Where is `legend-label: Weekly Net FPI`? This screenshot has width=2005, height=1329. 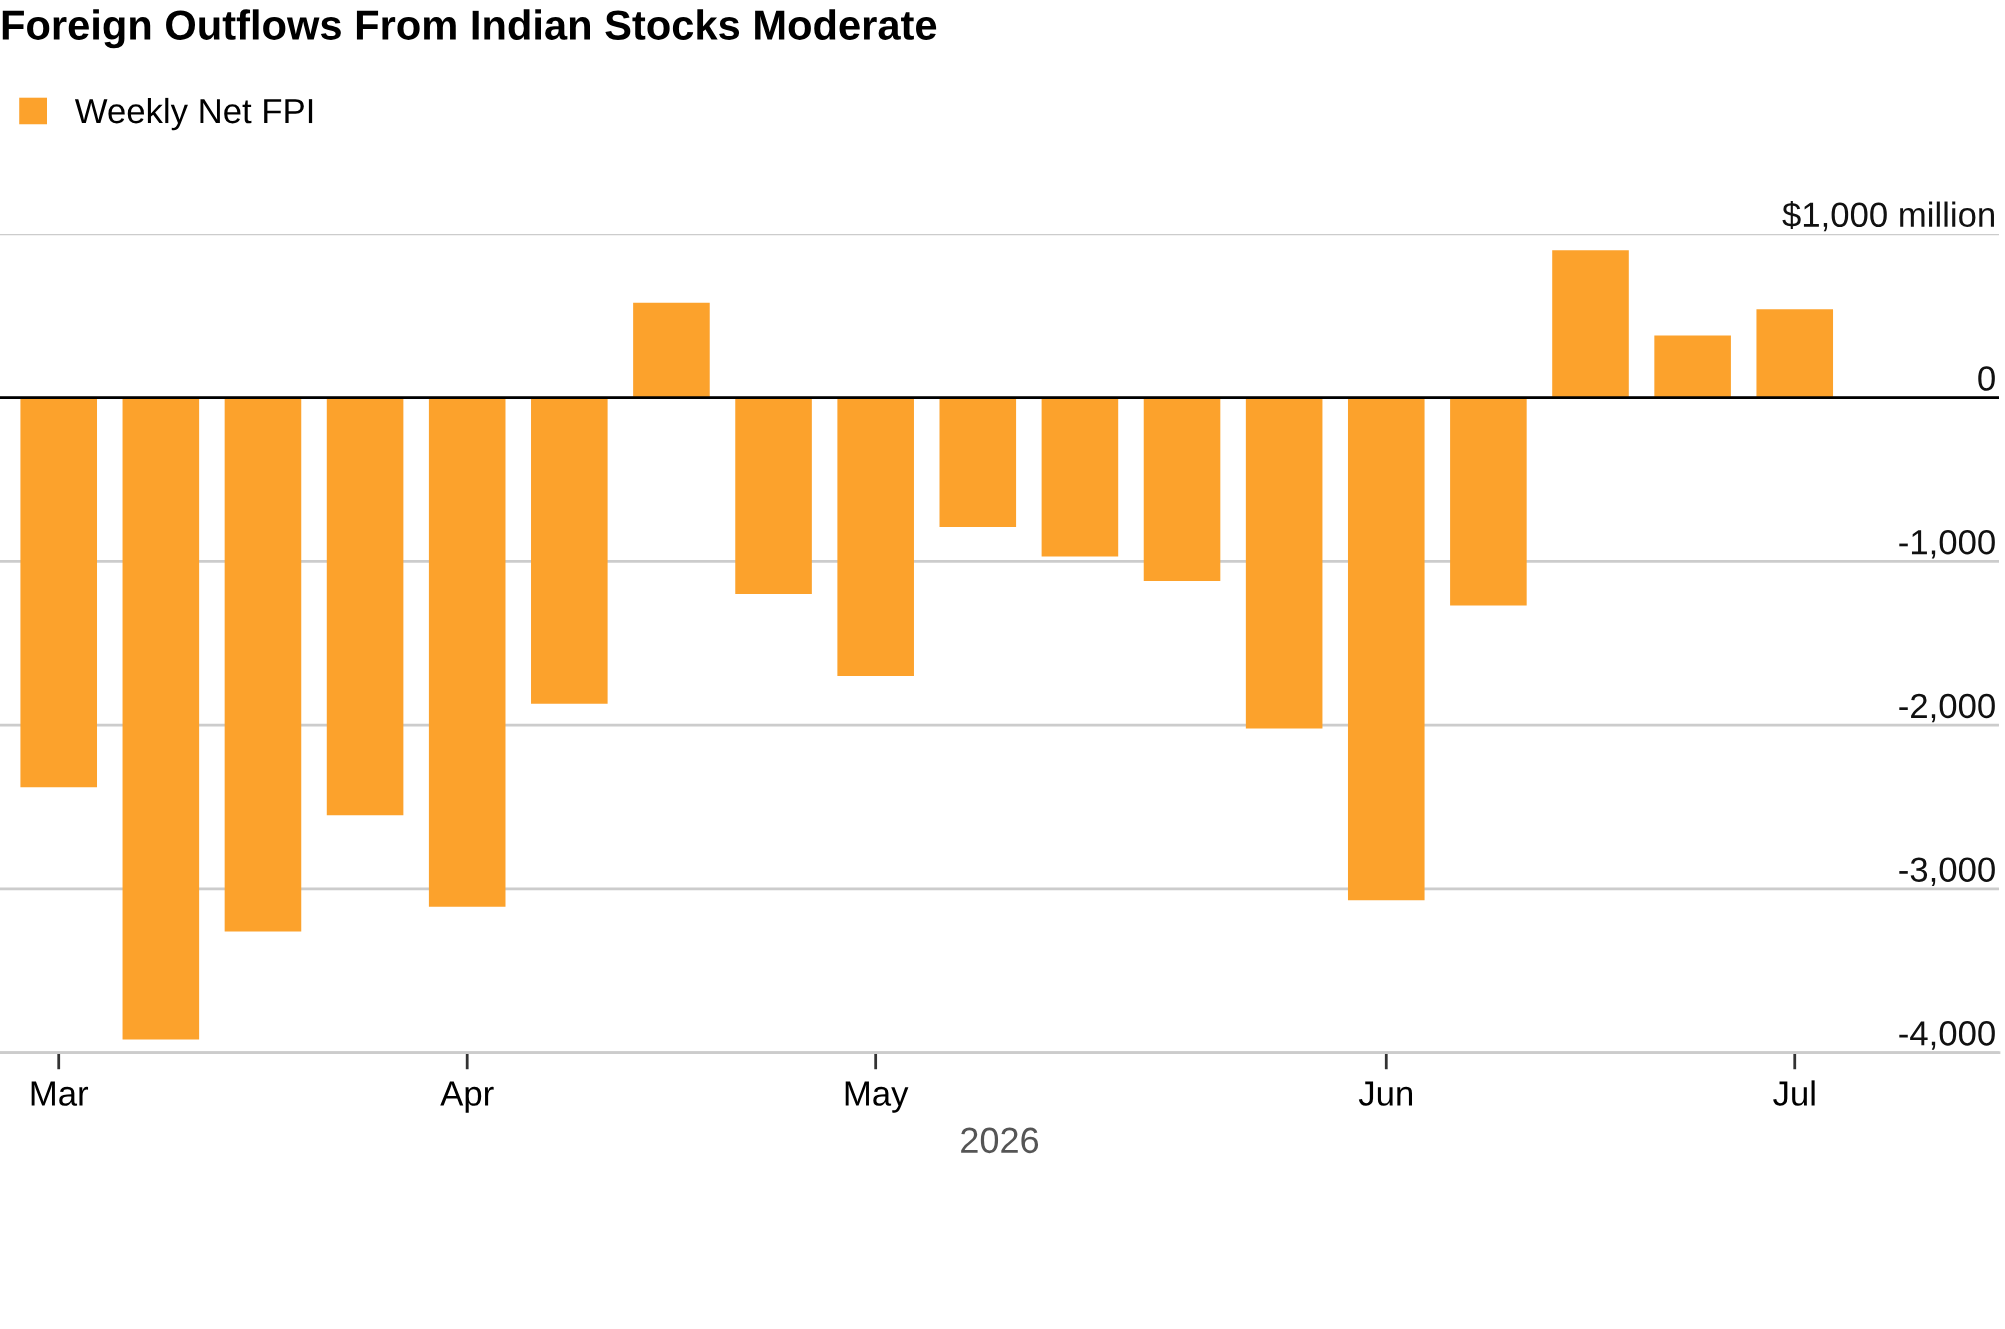 legend-label: Weekly Net FPI is located at coordinates (193, 114).